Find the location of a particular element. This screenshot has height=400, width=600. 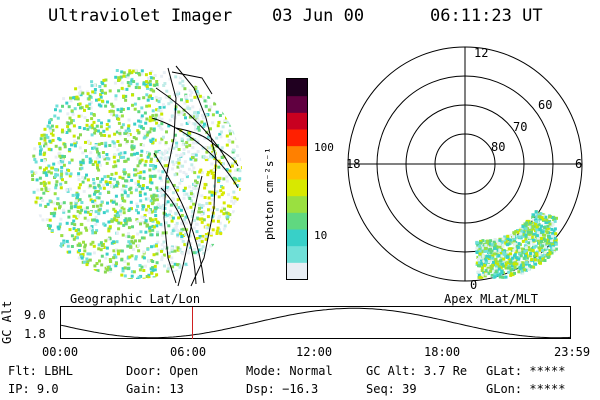

date-label: 03 Jun 00 is located at coordinates (318, 16).